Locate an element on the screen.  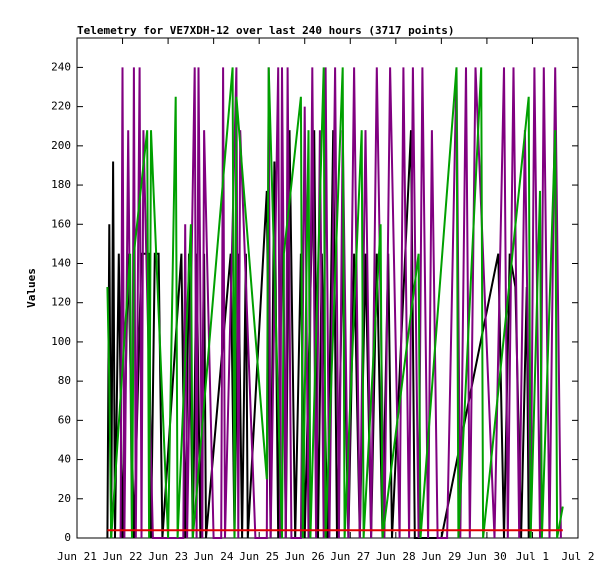
x-tick-label: Jun 21 is located at coordinates (77, 556).